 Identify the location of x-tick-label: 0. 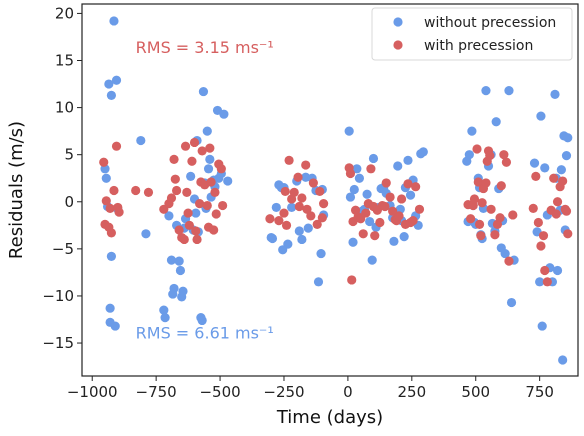
(348, 392).